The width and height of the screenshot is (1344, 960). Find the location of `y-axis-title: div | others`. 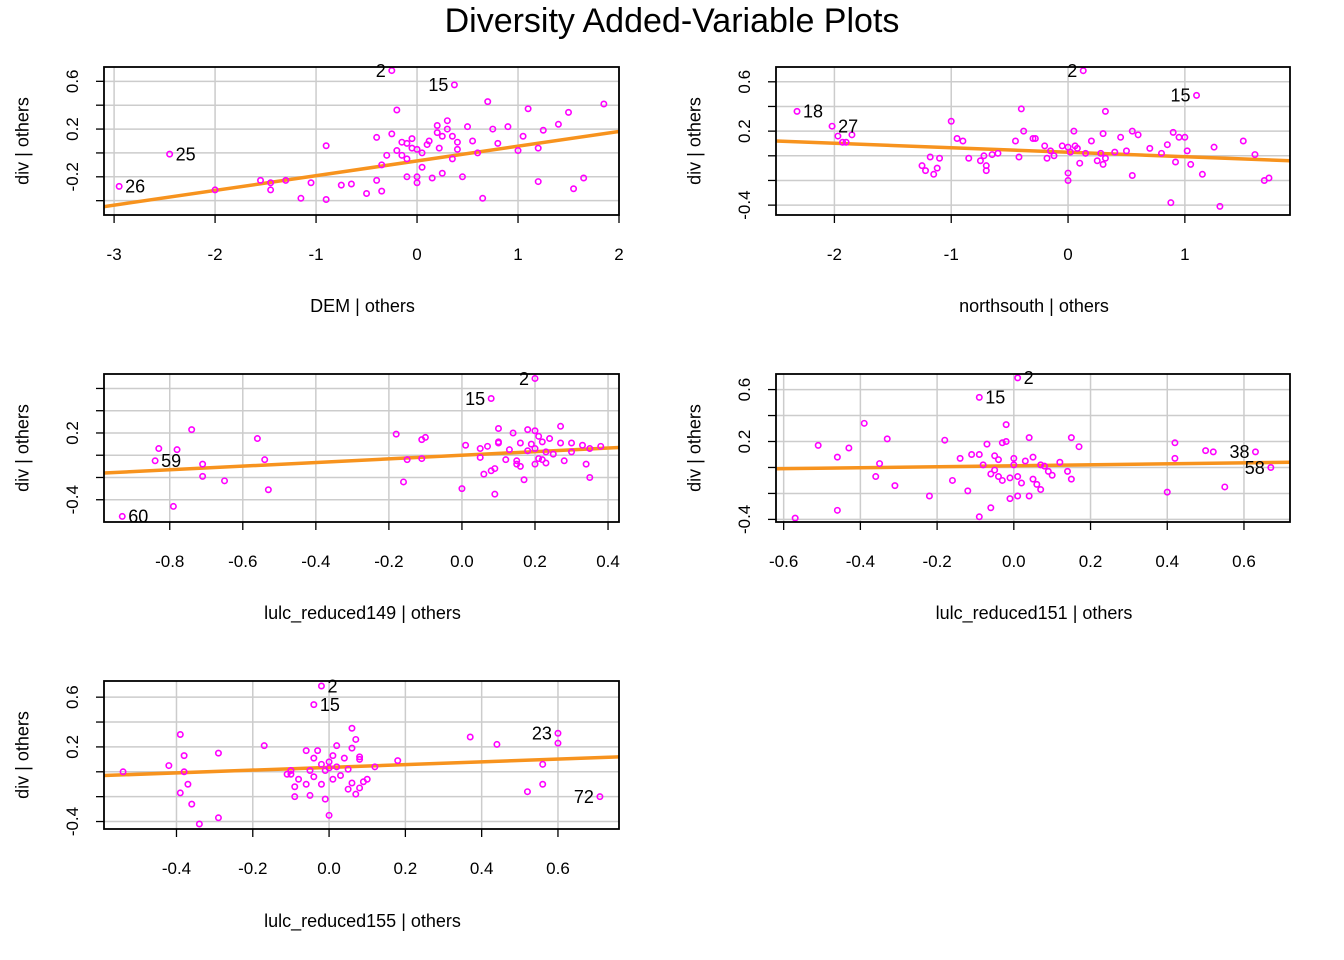

y-axis-title: div | others is located at coordinates (694, 448).